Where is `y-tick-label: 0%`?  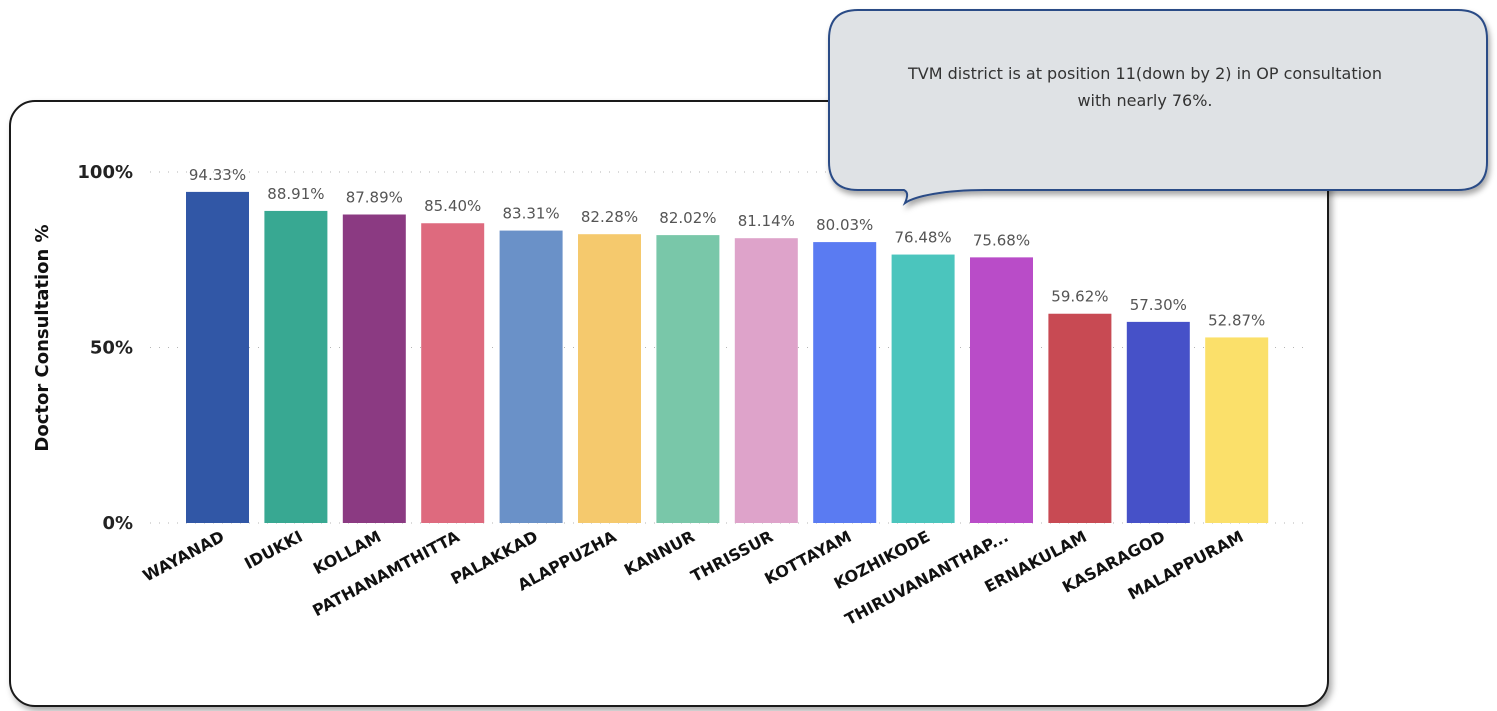
y-tick-label: 0% is located at coordinates (117, 523).